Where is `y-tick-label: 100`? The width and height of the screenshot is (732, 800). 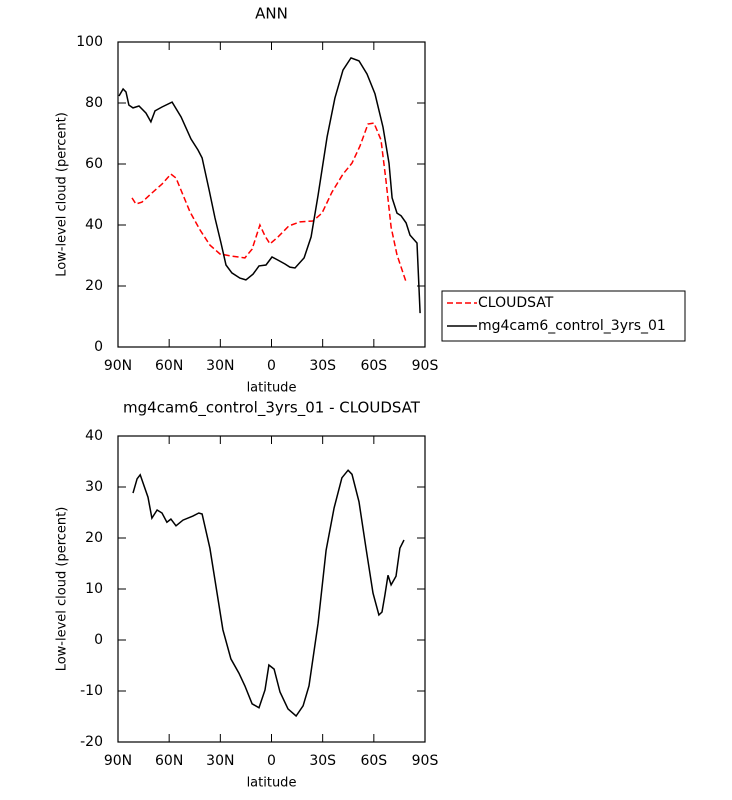 y-tick-label: 100 is located at coordinates (89, 42).